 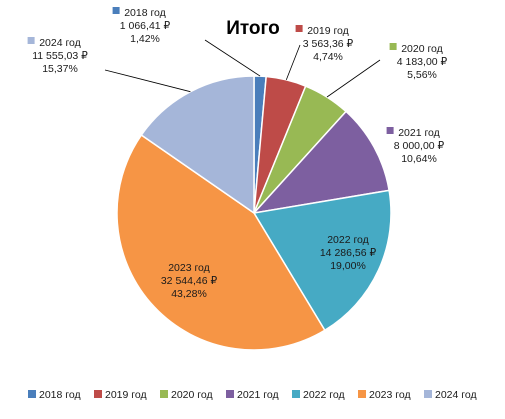 What do you see at coordinates (348, 266) in the screenshot?
I see `data-label-percent: 19,00%` at bounding box center [348, 266].